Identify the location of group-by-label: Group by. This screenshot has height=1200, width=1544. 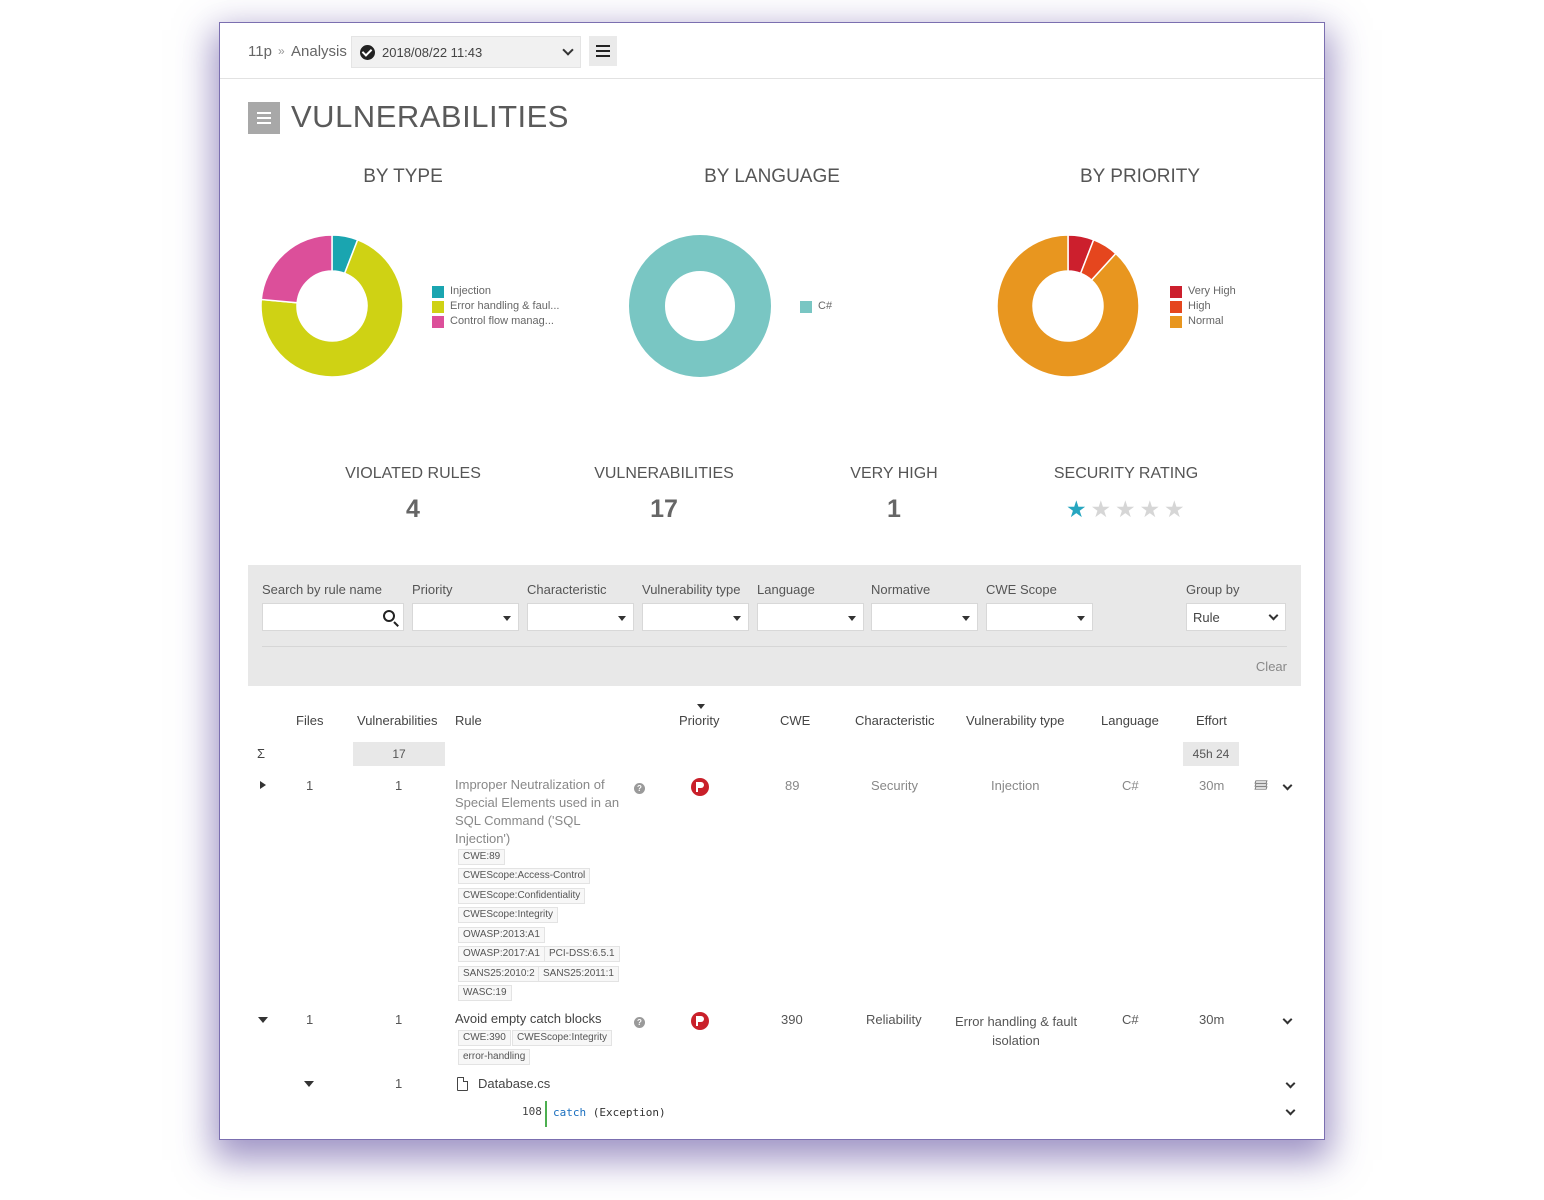
(1213, 589).